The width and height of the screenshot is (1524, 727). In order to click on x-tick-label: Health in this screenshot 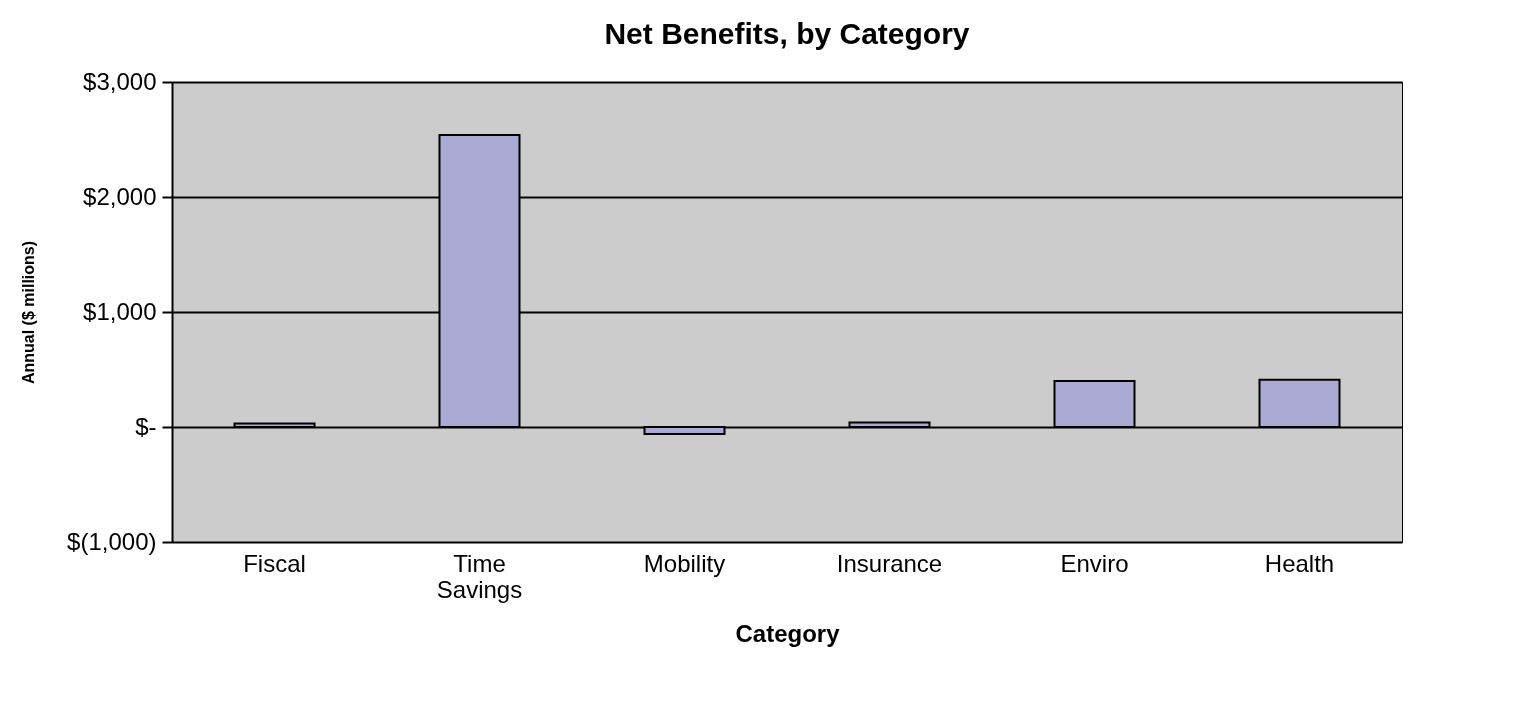, I will do `click(1299, 563)`.